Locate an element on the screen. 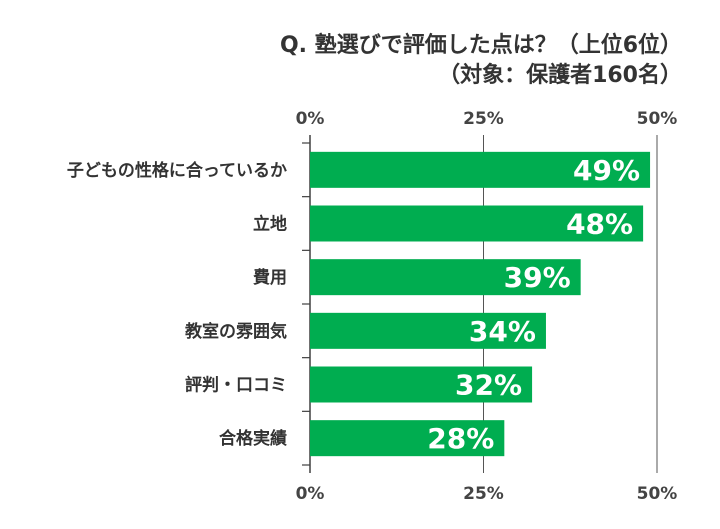  chart-subtitle: （対象：保護者160名） is located at coordinates (560, 75).